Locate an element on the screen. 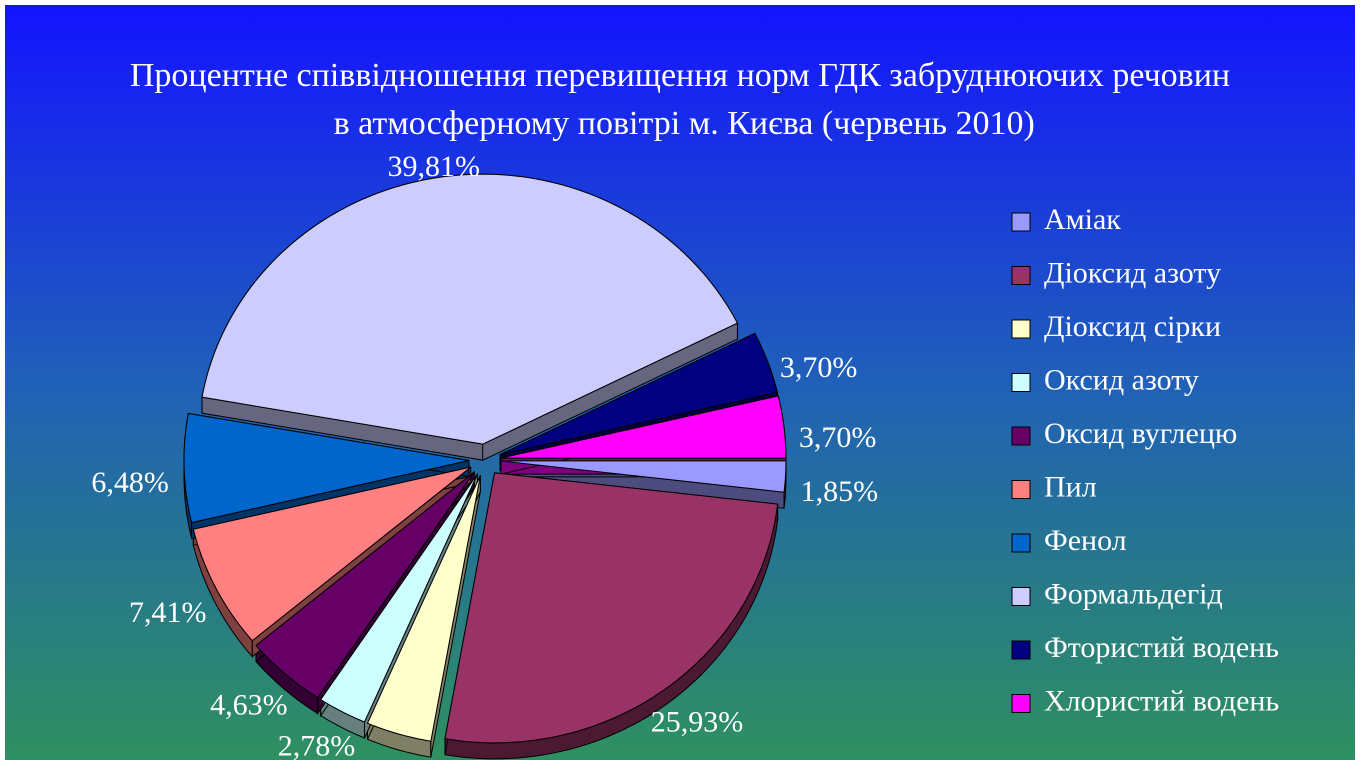  legend-label: Оксид вуглецю is located at coordinates (1140, 433).